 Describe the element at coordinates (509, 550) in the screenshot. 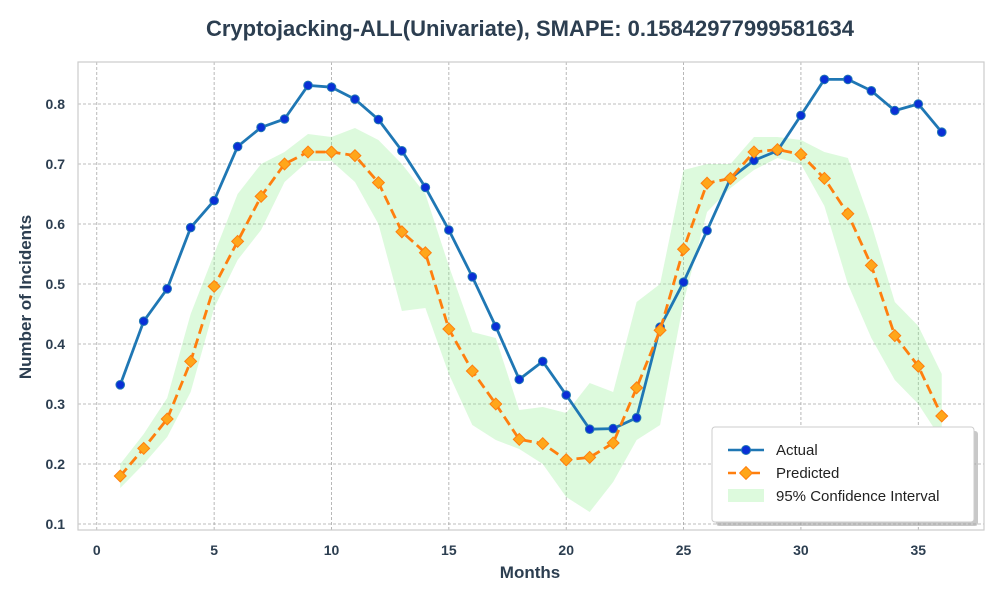

I see `x-axis-ticks: 0 5 10 15 20 25 30 35` at that location.